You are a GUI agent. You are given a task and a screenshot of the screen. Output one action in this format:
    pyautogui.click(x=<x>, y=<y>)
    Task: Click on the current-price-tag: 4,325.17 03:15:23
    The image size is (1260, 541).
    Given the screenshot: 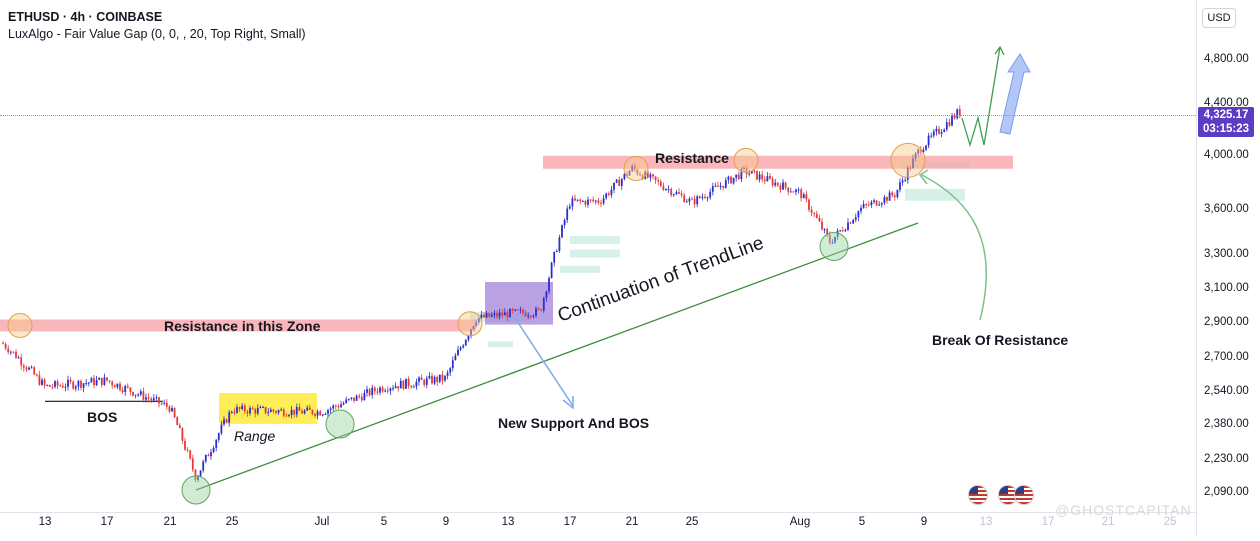 What is the action you would take?
    pyautogui.click(x=1226, y=122)
    